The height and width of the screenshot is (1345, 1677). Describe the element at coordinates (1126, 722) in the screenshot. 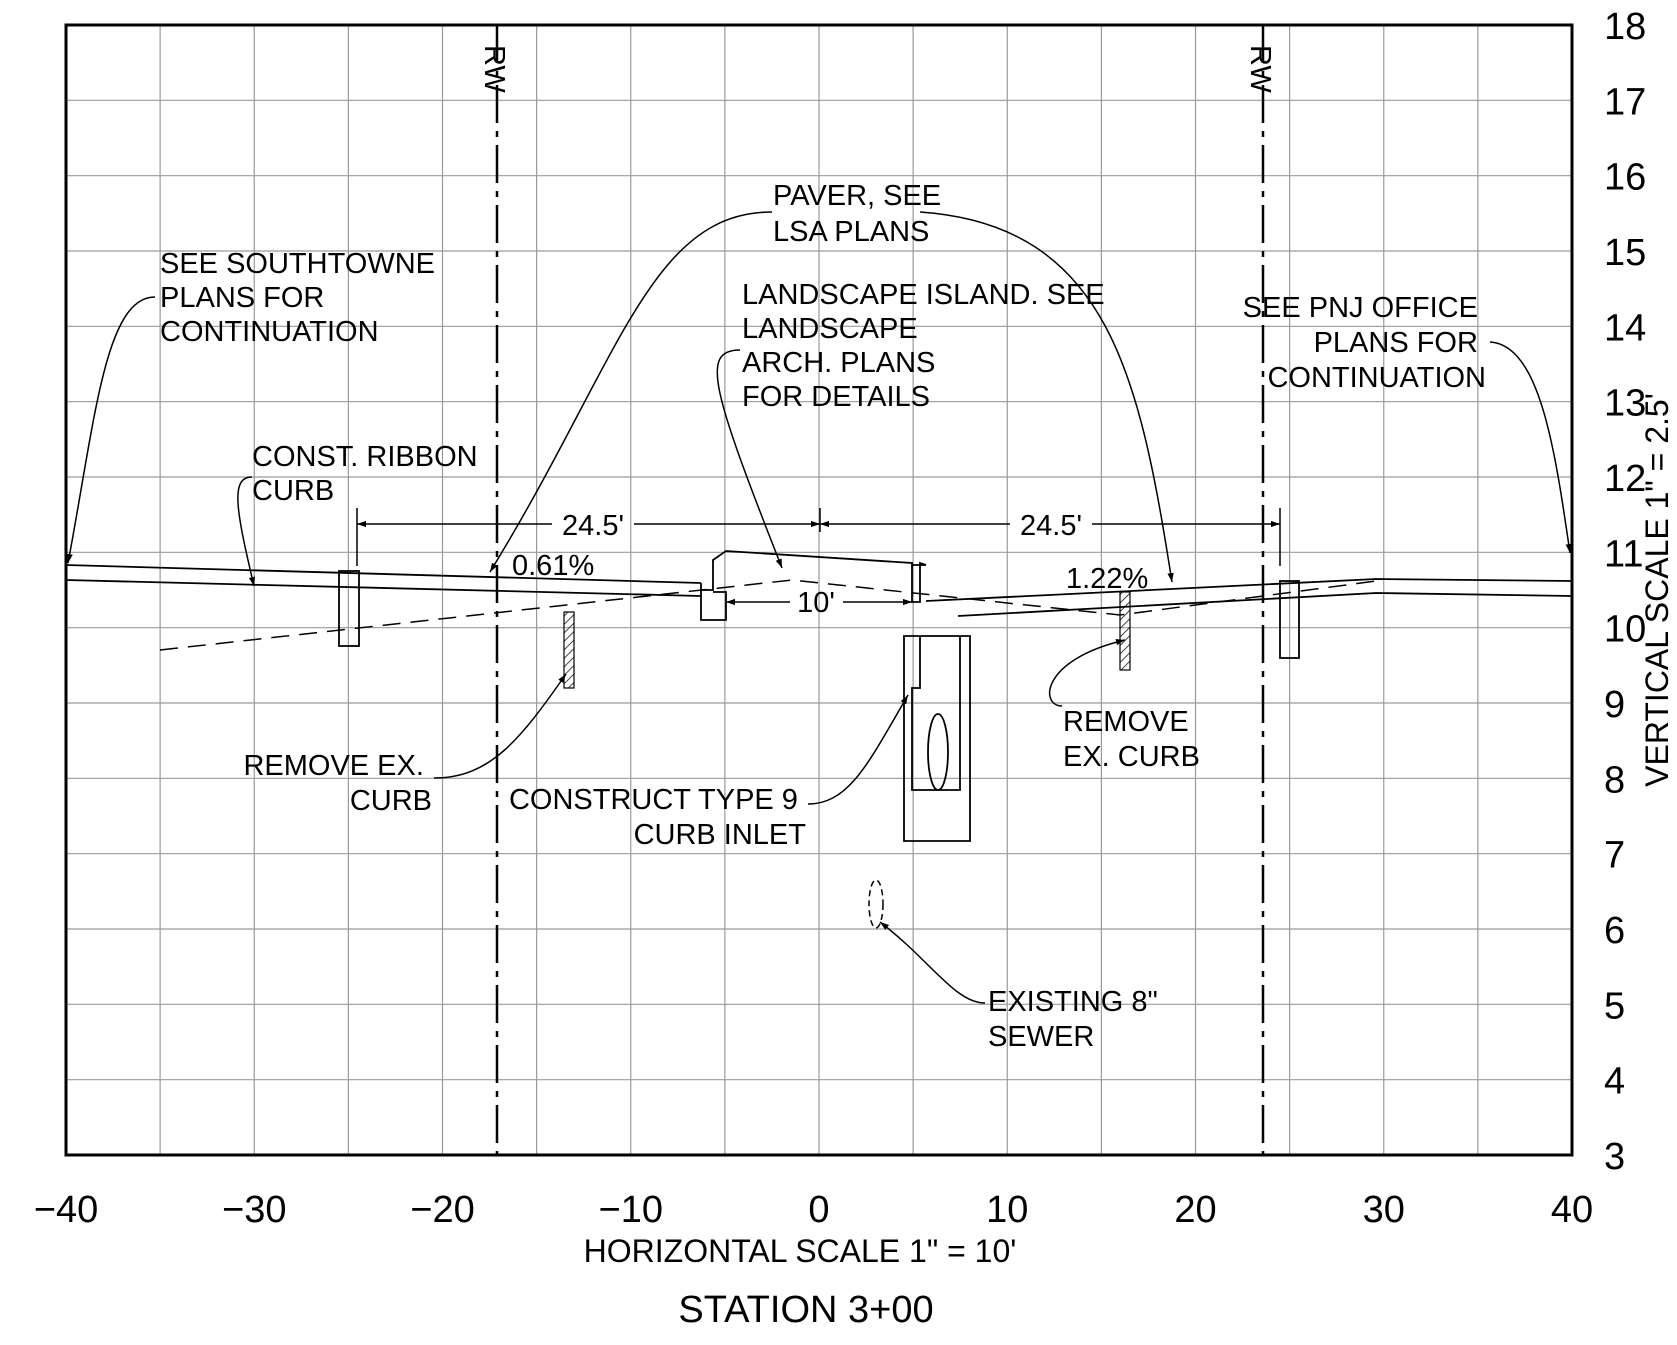

I see `note-remove-right-line-1: REMOVE` at that location.